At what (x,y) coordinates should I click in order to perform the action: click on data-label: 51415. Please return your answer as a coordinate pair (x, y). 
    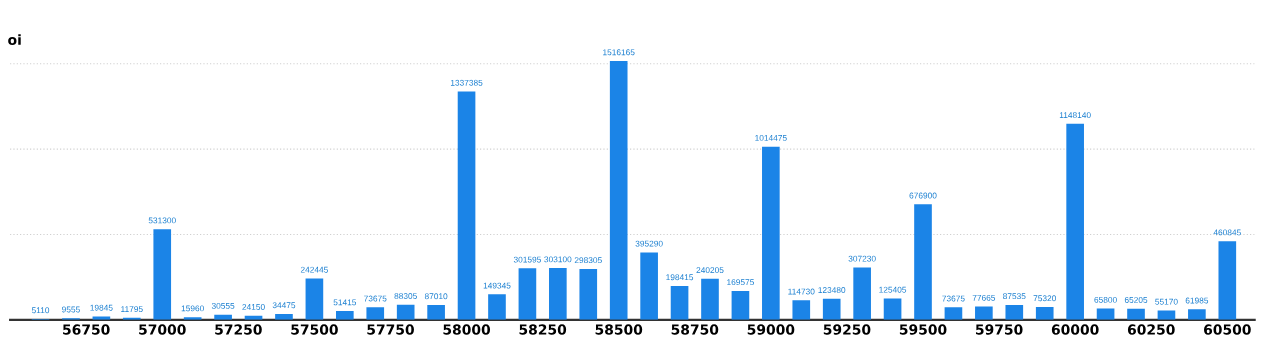
    Looking at the image, I should click on (345, 302).